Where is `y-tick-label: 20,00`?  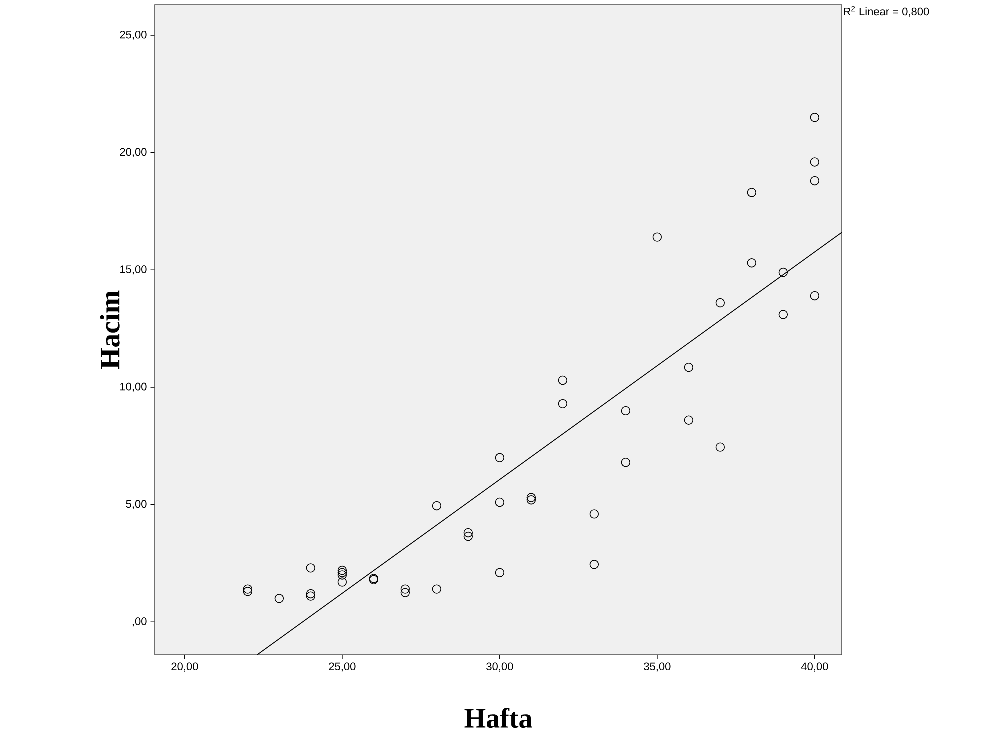 y-tick-label: 20,00 is located at coordinates (133, 153).